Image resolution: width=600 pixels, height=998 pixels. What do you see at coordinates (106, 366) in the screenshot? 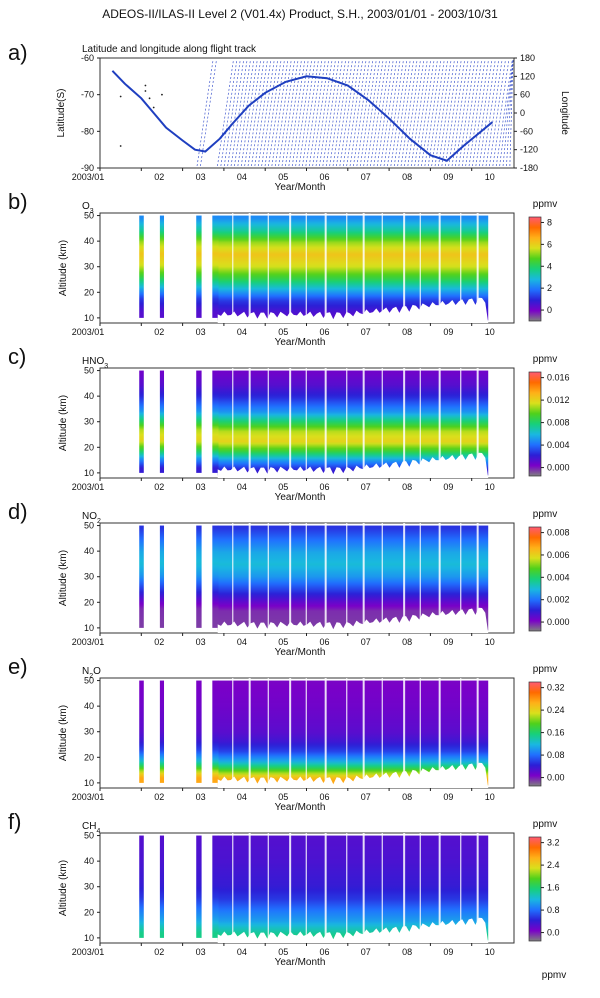
I see `species-subscript: 3` at bounding box center [106, 366].